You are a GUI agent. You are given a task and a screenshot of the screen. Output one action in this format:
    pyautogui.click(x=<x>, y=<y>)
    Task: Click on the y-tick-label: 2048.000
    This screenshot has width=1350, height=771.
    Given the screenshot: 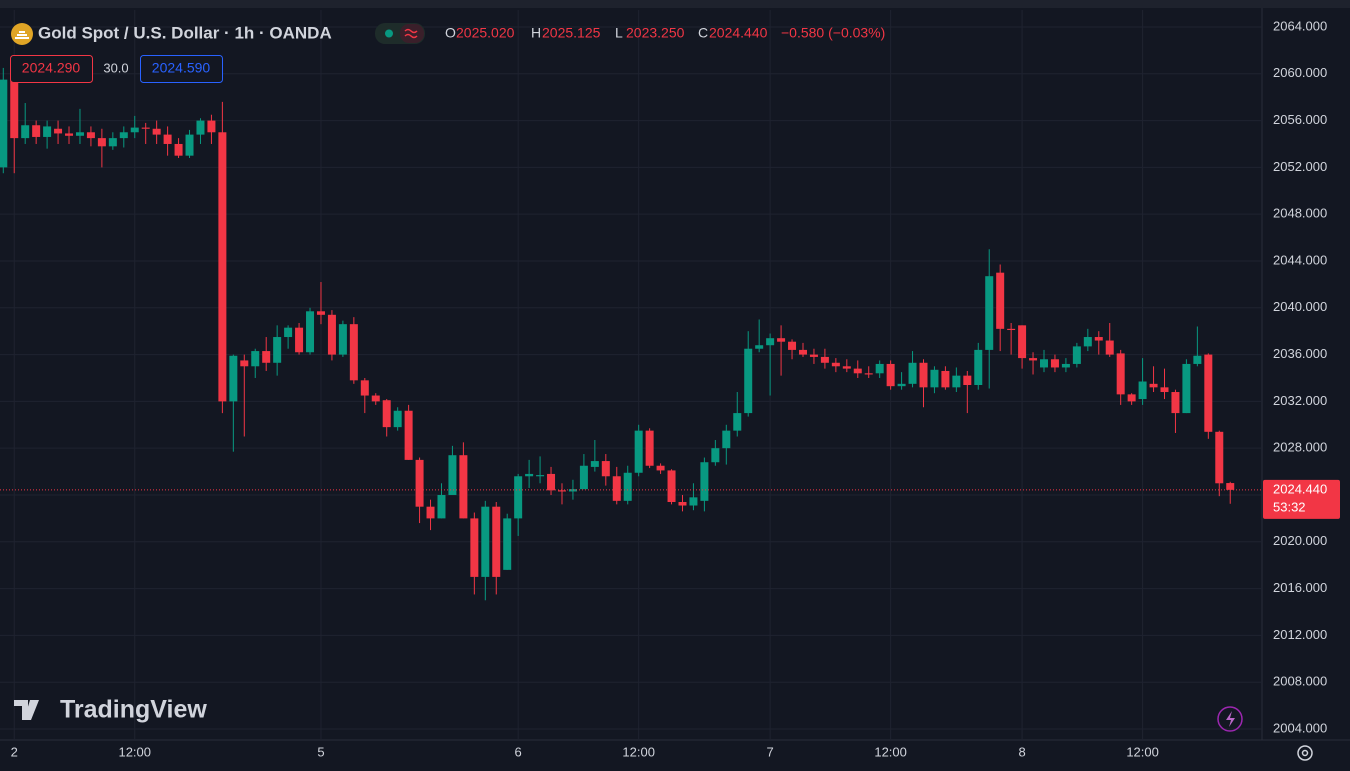 What is the action you would take?
    pyautogui.click(x=1300, y=213)
    